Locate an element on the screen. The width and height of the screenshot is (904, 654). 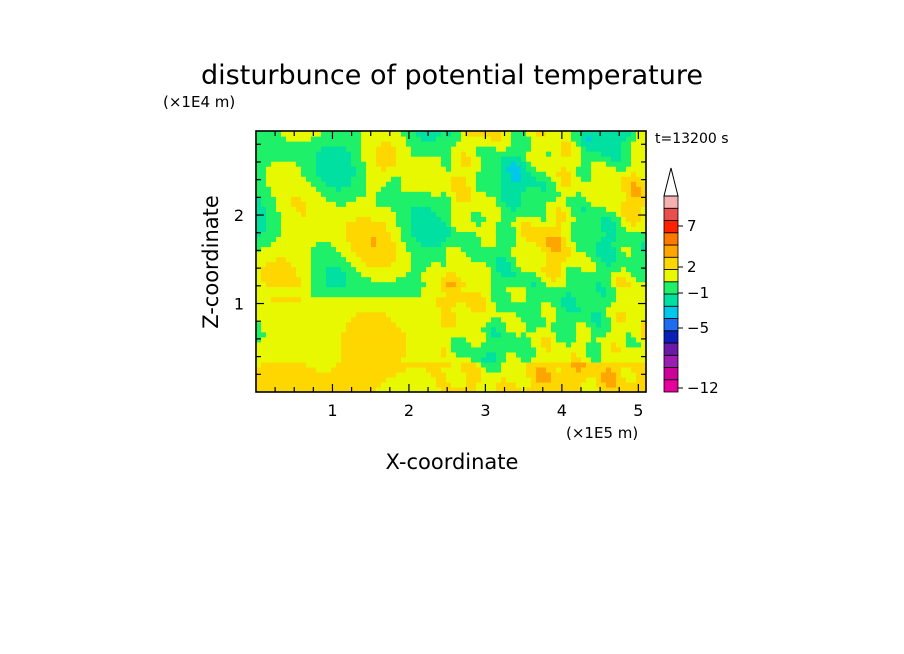
colorbar-swatch is located at coordinates (671, 227).